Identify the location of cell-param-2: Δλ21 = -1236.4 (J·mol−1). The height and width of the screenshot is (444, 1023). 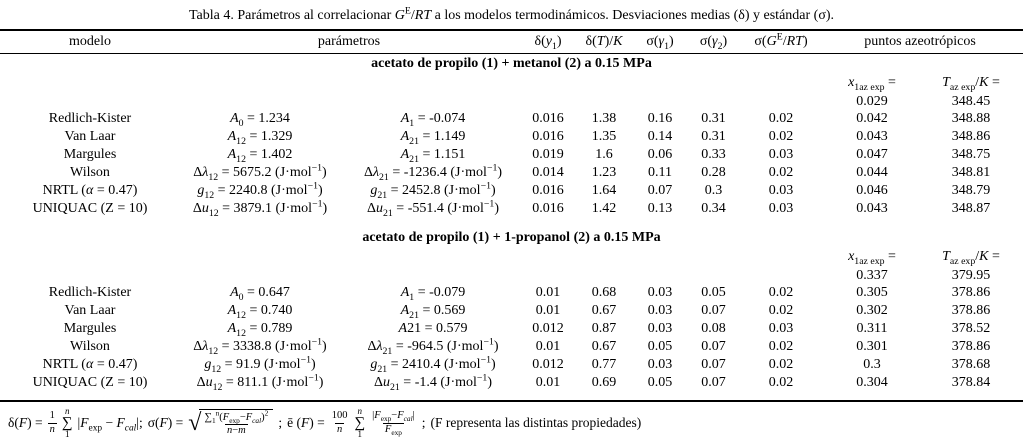
(433, 172).